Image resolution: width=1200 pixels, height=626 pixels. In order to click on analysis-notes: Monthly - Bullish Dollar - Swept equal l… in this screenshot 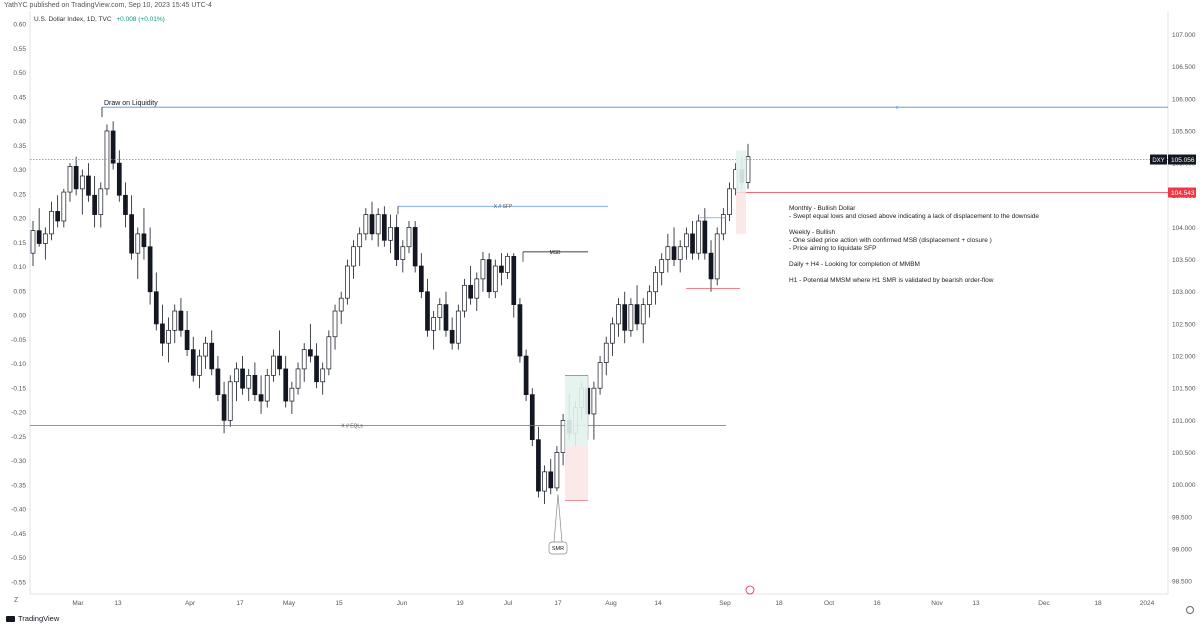, I will do `click(919, 245)`.